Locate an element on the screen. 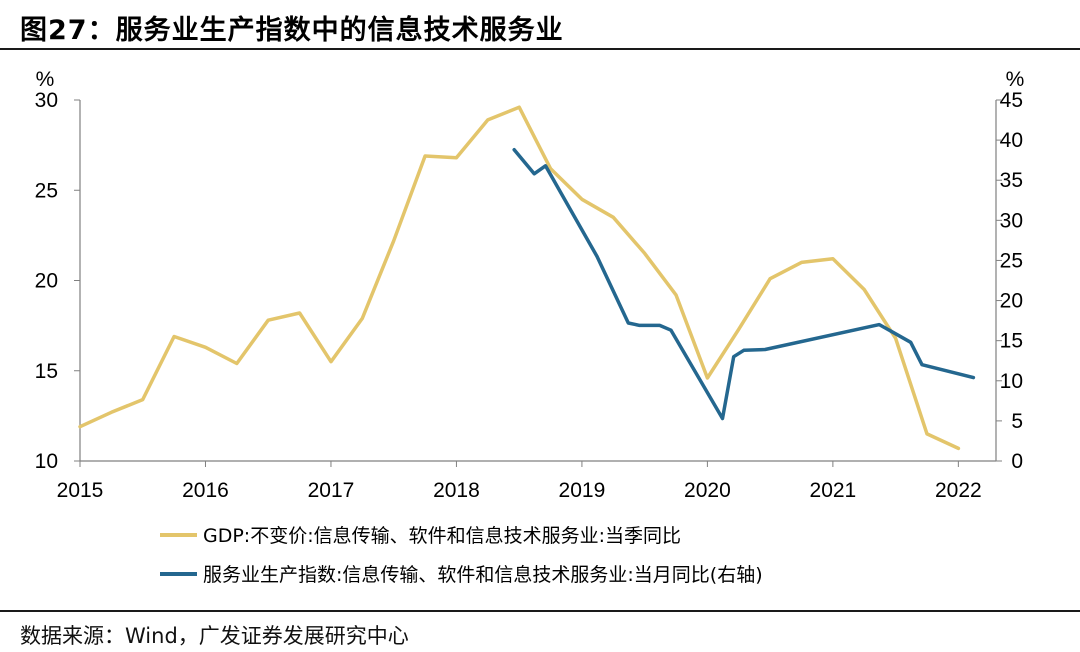  x-axis-ticks: 2015 2016 2017 2018 2019 2020 2021 2022 is located at coordinates (519, 490).